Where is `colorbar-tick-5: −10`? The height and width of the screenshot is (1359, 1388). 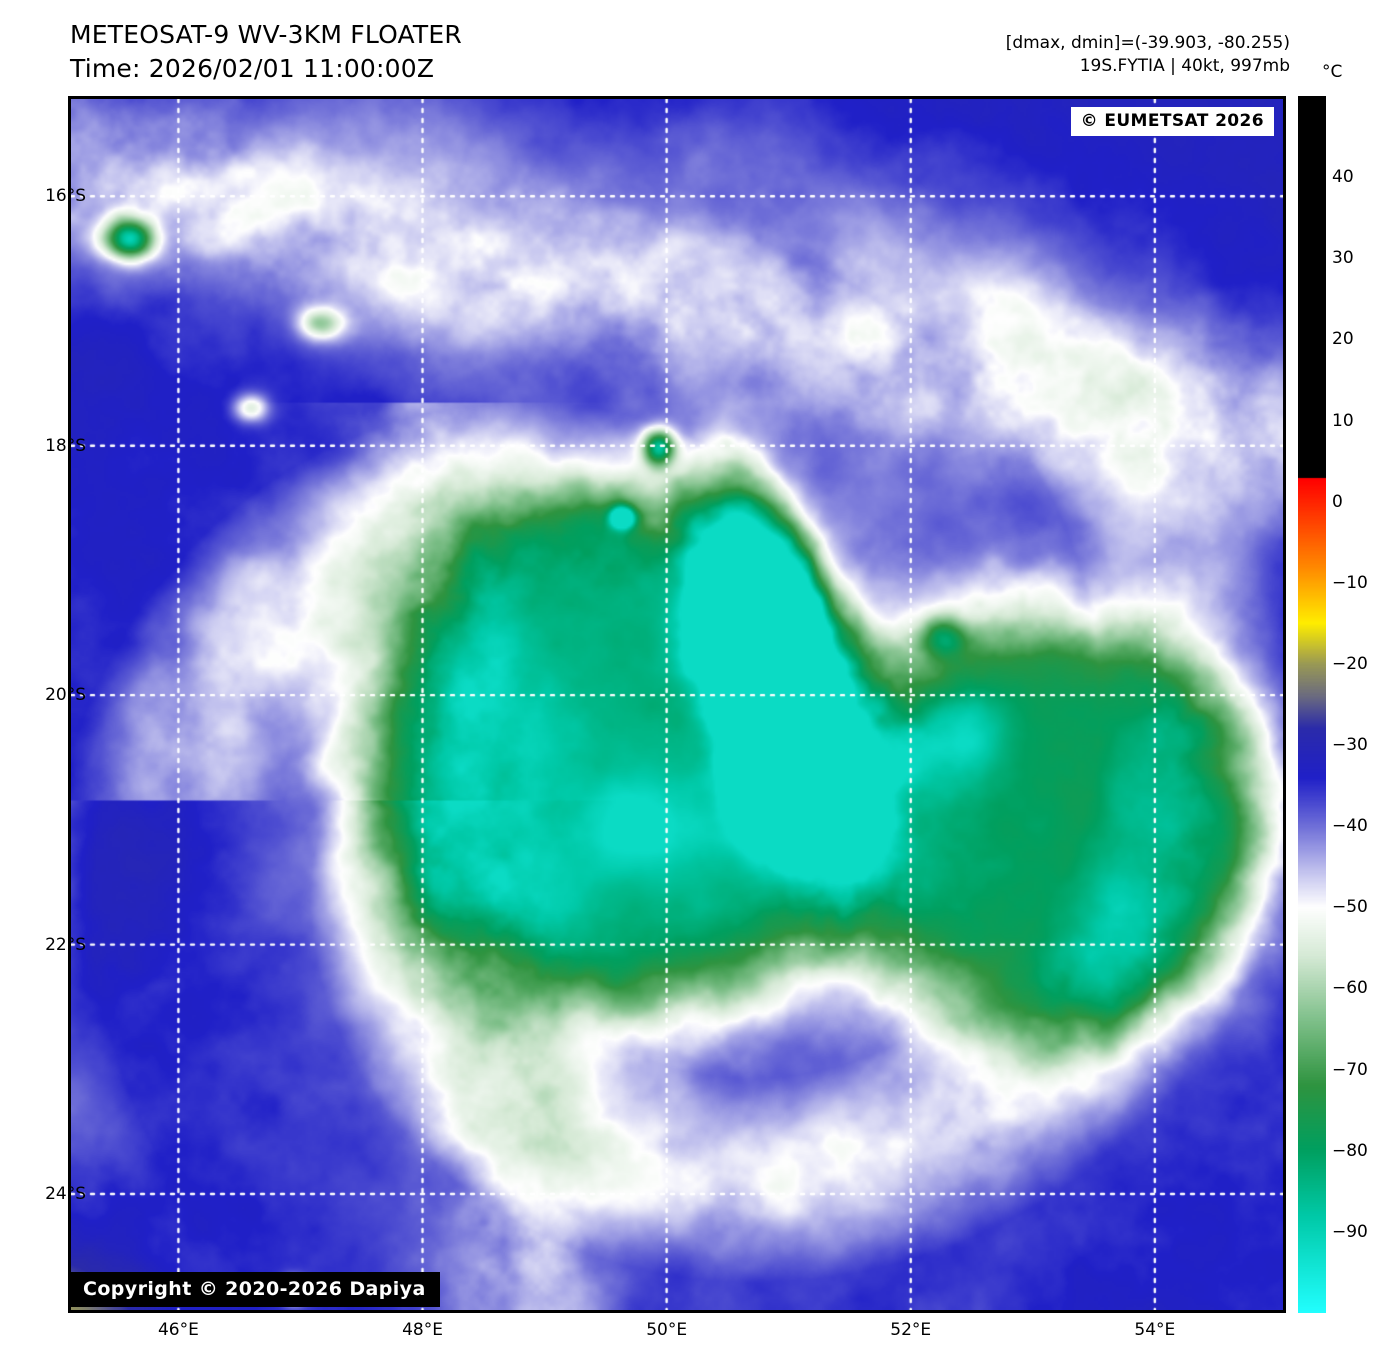 colorbar-tick-5: −10 is located at coordinates (1350, 582).